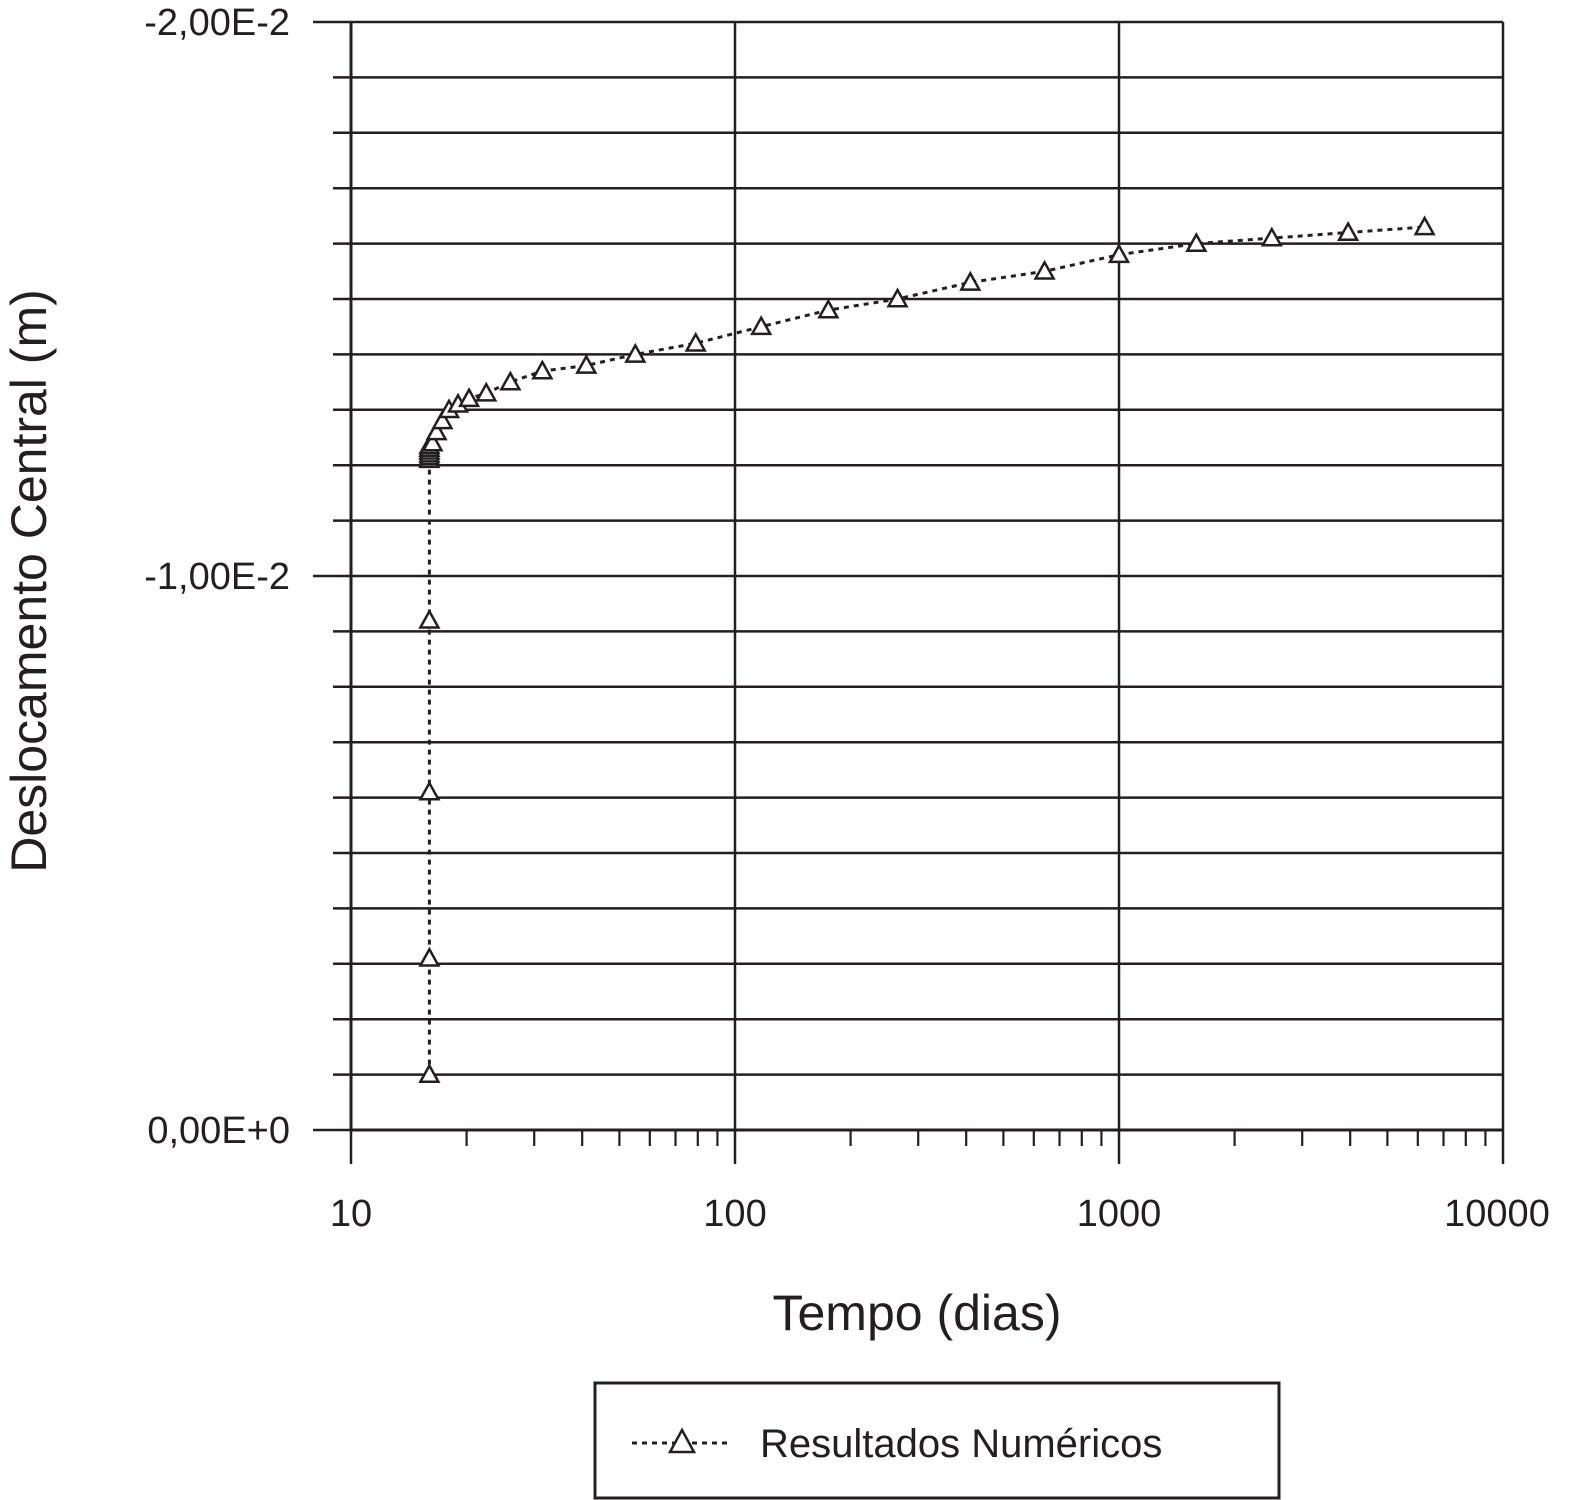 This screenshot has height=1500, width=1587. What do you see at coordinates (351, 1214) in the screenshot?
I see `x-tick-label: 10` at bounding box center [351, 1214].